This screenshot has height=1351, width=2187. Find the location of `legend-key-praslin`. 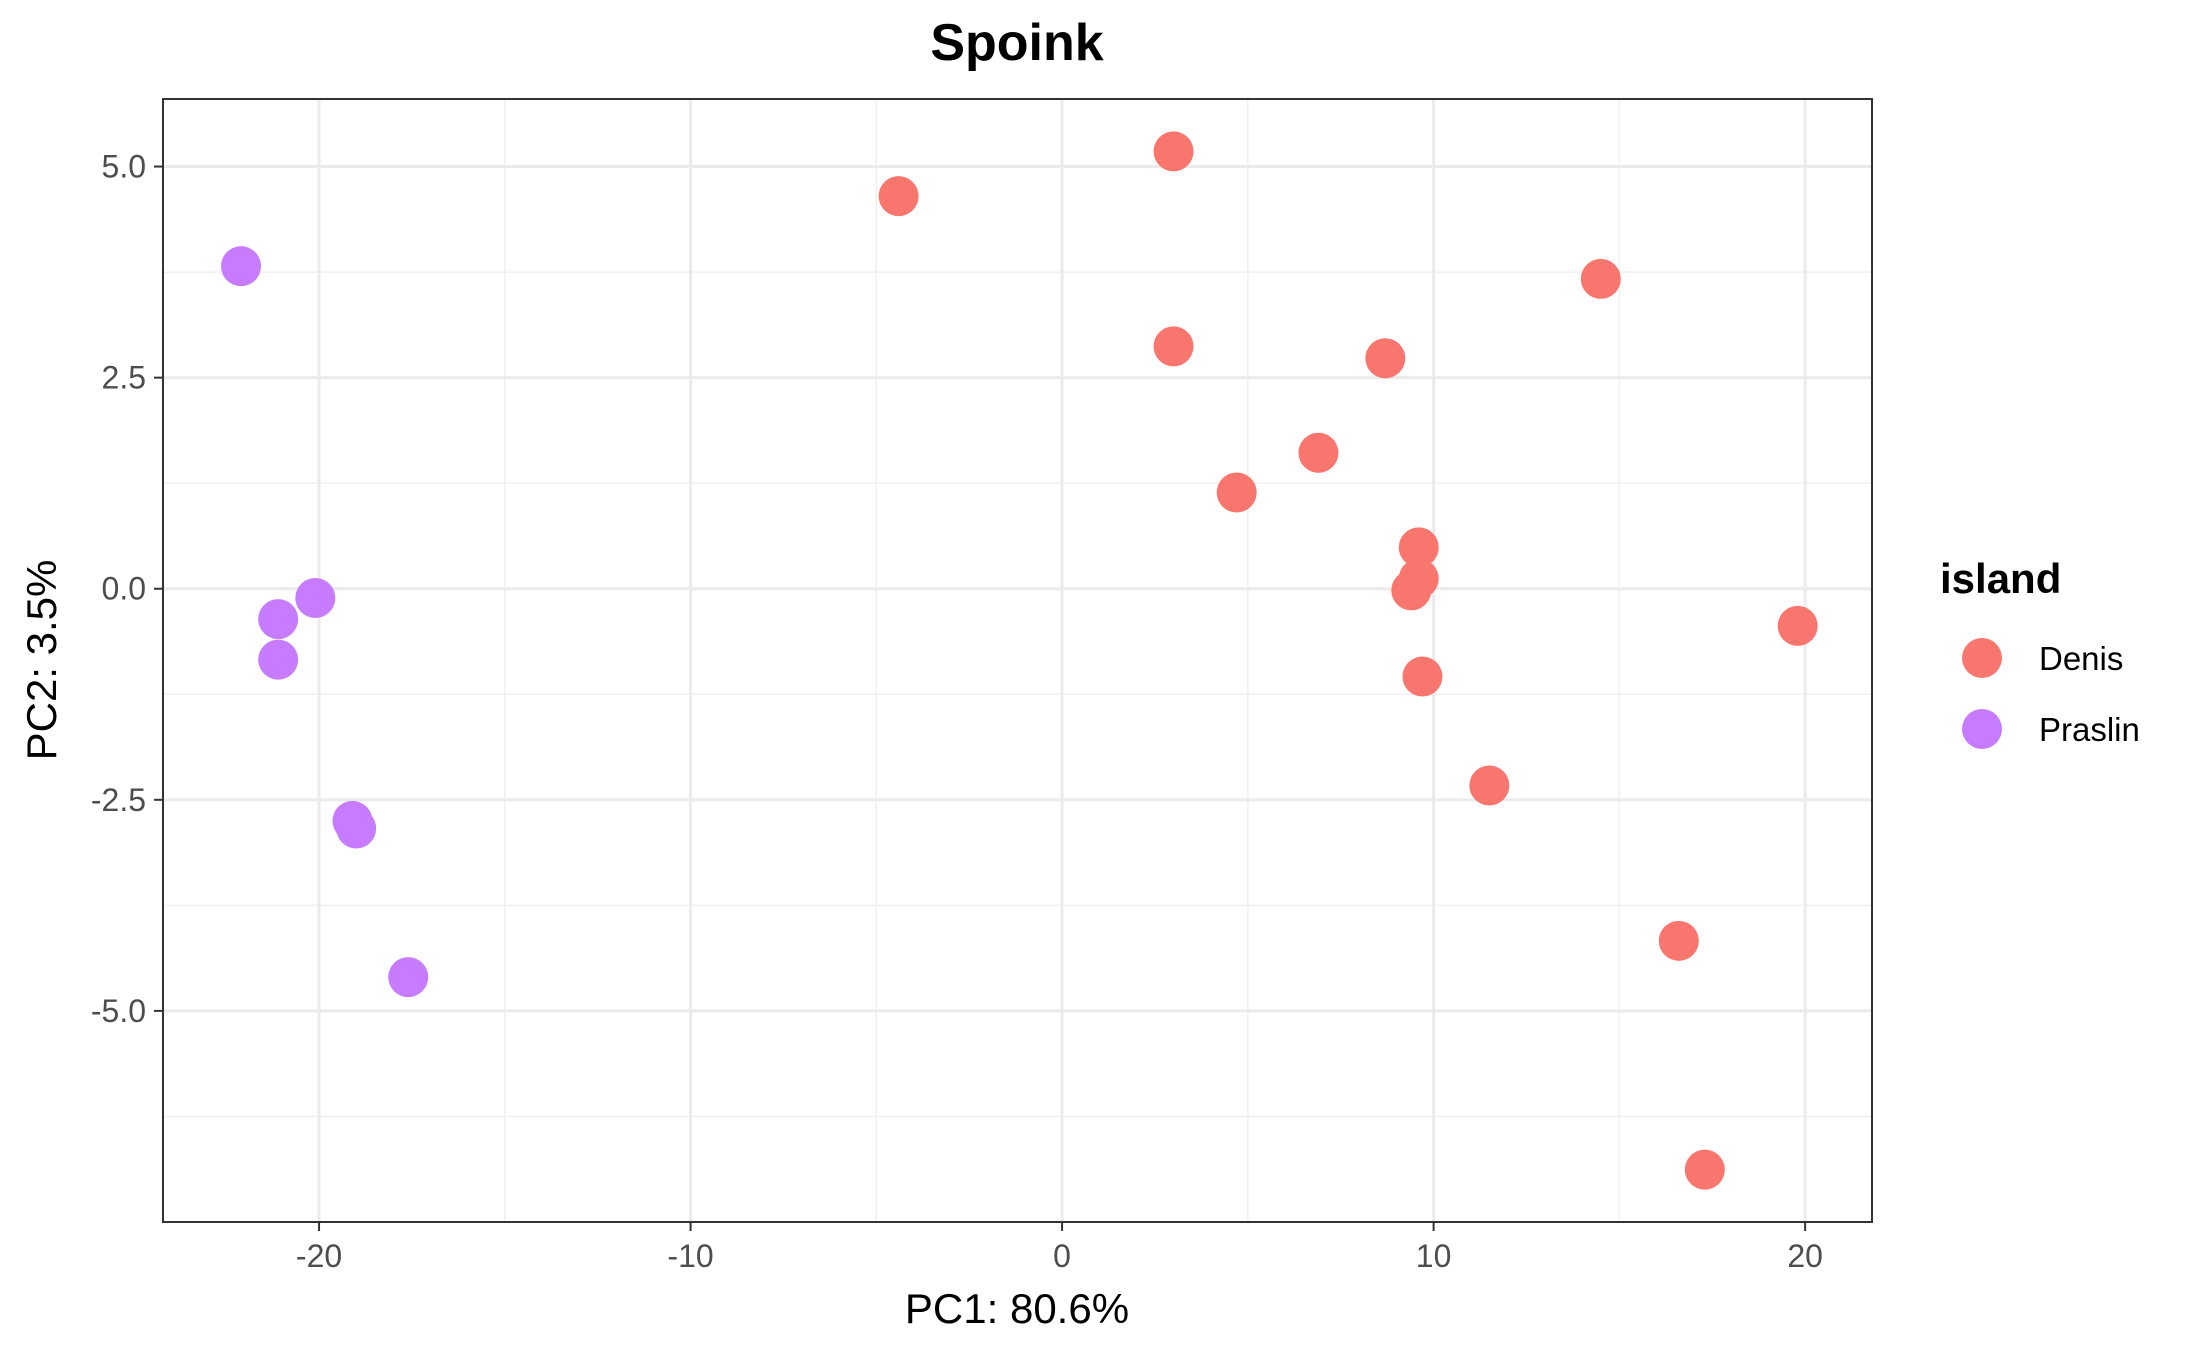

legend-key-praslin is located at coordinates (1982, 729).